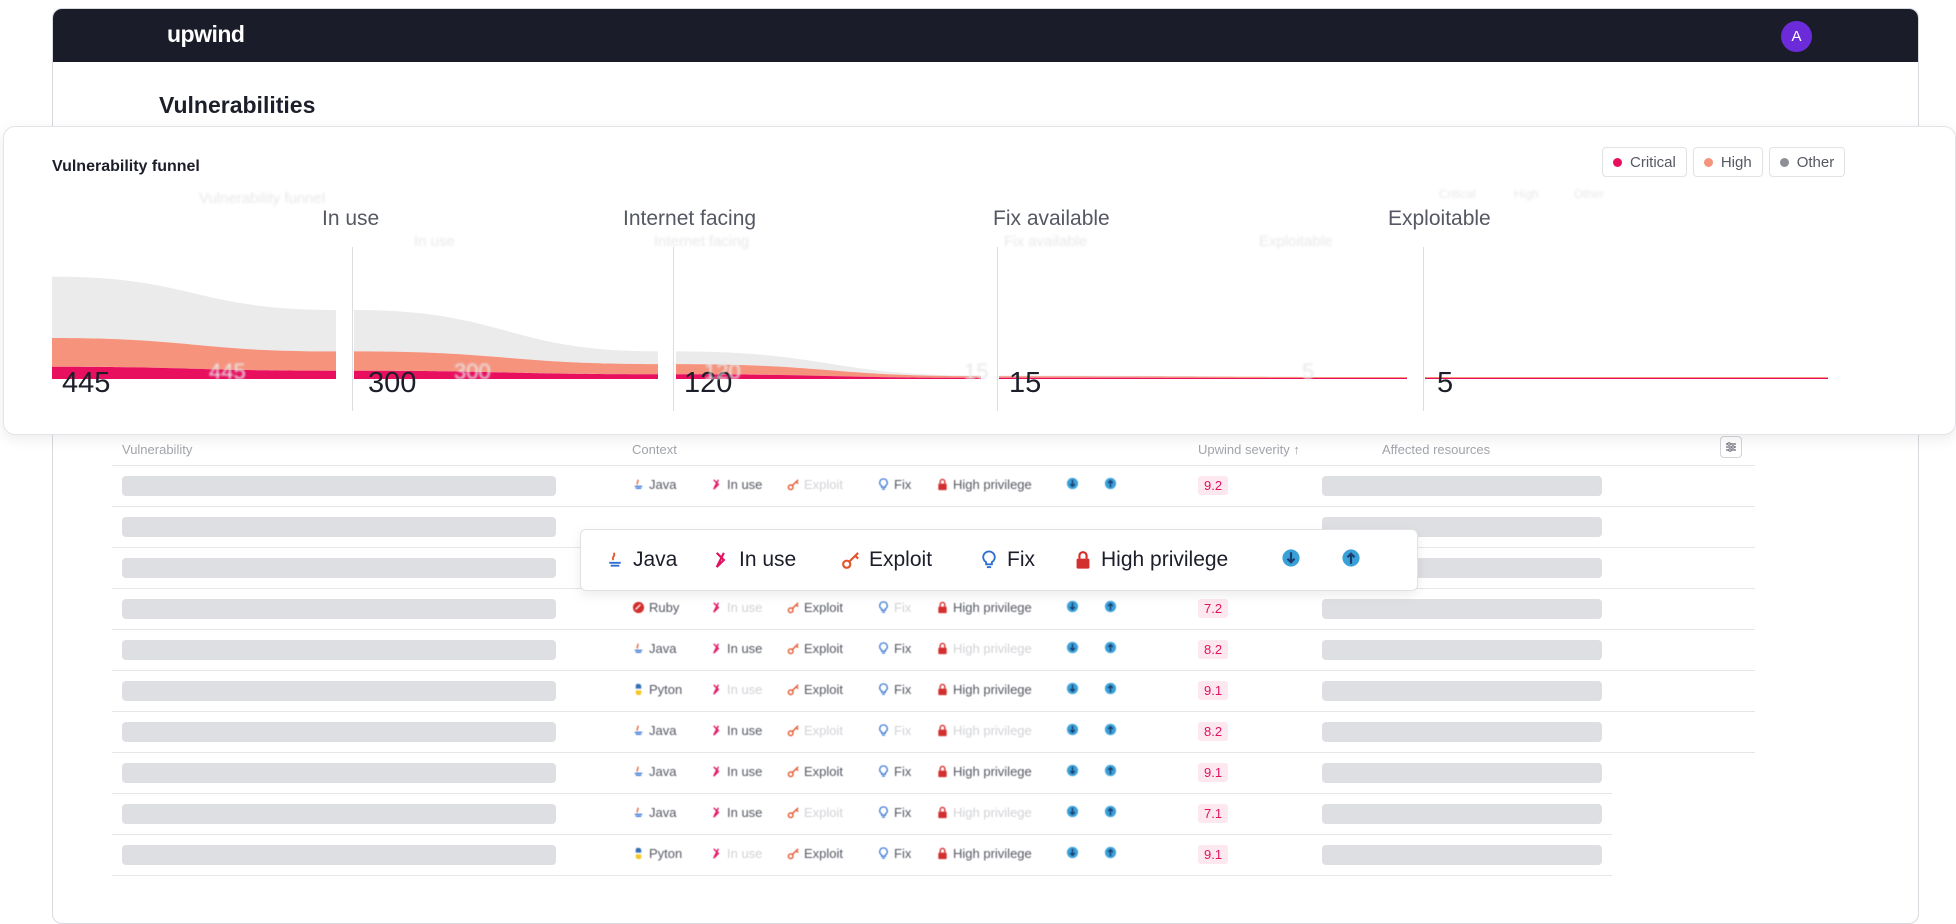  What do you see at coordinates (654, 449) in the screenshot?
I see `header-context: Context` at bounding box center [654, 449].